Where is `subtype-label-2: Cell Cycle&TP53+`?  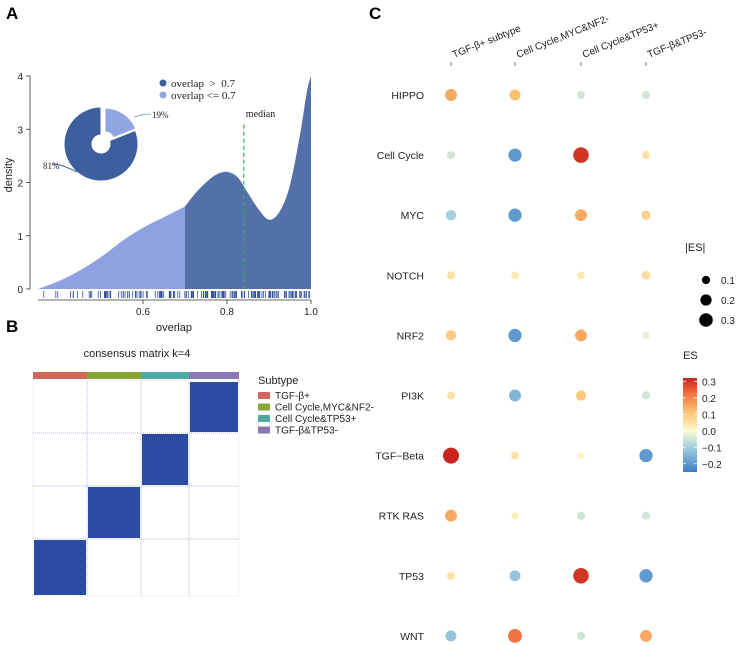
subtype-label-2: Cell Cycle&TP53+ is located at coordinates (316, 419).